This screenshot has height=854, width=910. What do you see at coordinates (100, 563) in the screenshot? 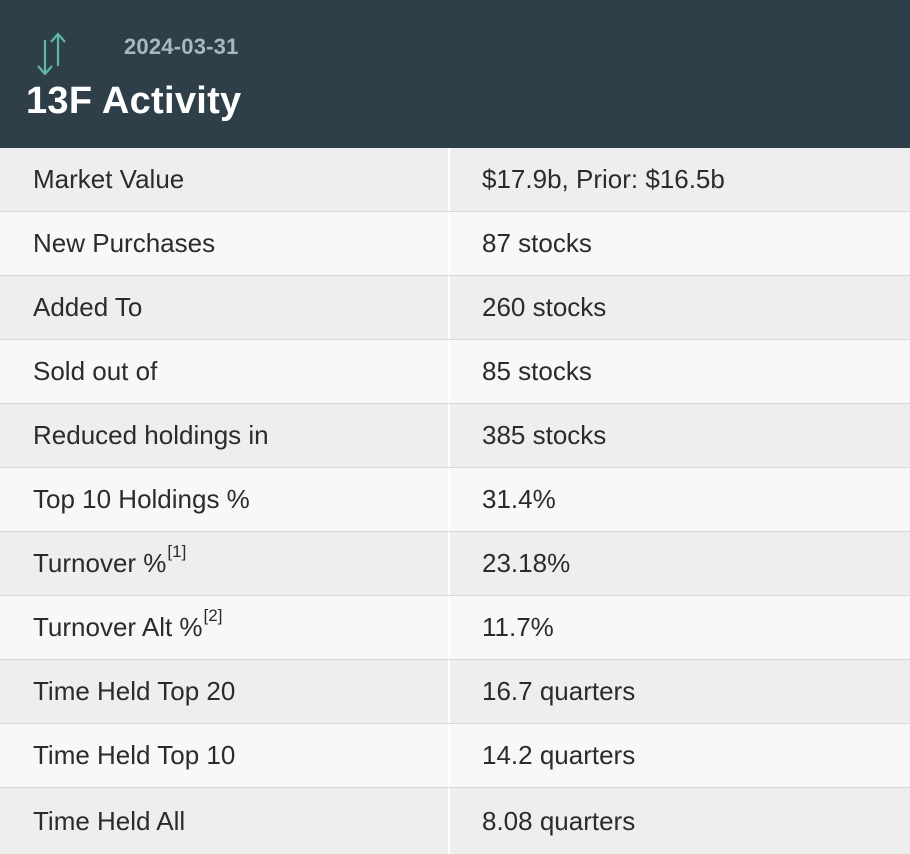
I see `row-label-text: Turnover %` at bounding box center [100, 563].